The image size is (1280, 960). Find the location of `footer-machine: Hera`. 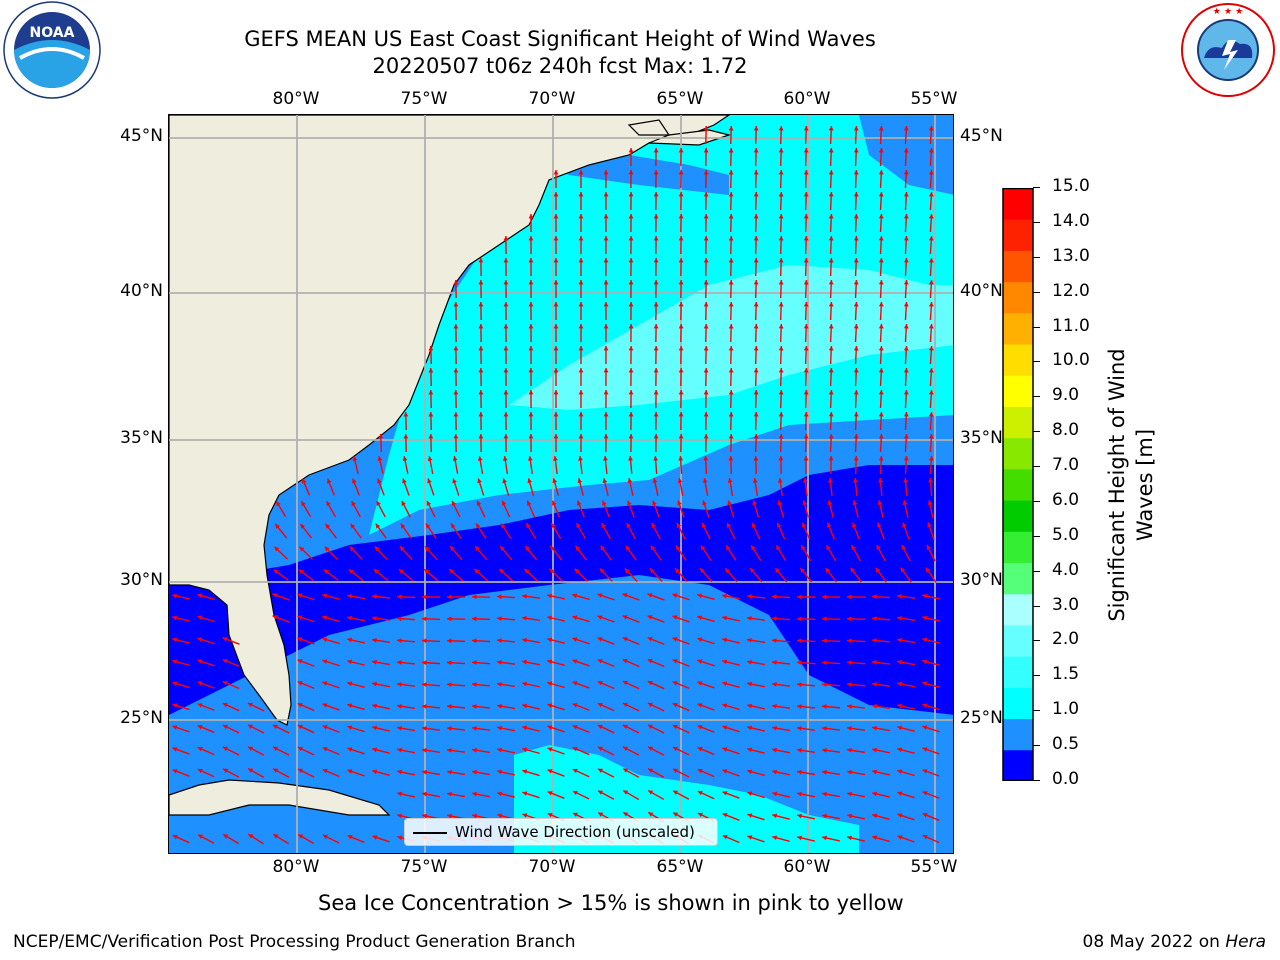

footer-machine: Hera is located at coordinates (1245, 942).